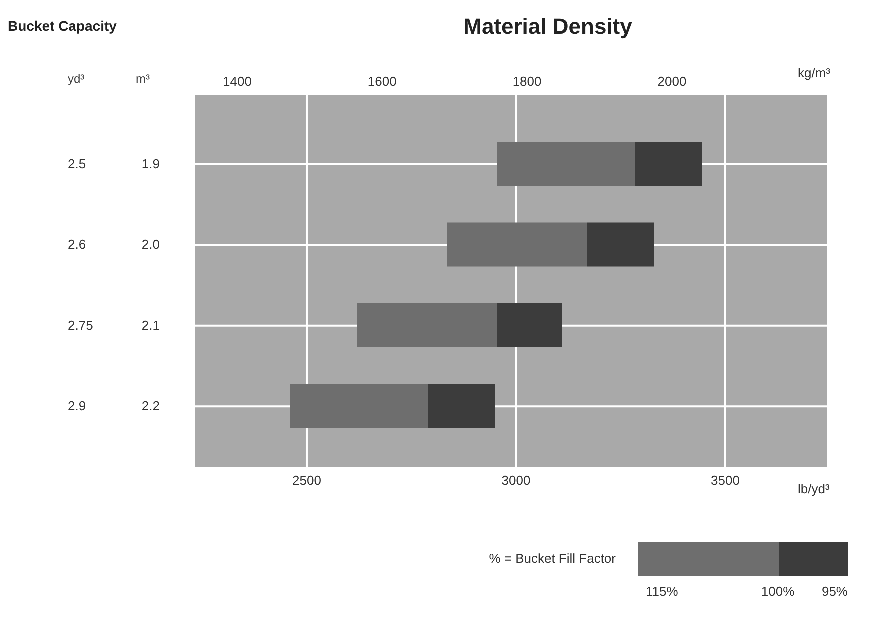 This screenshot has height=638, width=890. Describe the element at coordinates (382, 81) in the screenshot. I see `x2-tick-label: 1600` at that location.